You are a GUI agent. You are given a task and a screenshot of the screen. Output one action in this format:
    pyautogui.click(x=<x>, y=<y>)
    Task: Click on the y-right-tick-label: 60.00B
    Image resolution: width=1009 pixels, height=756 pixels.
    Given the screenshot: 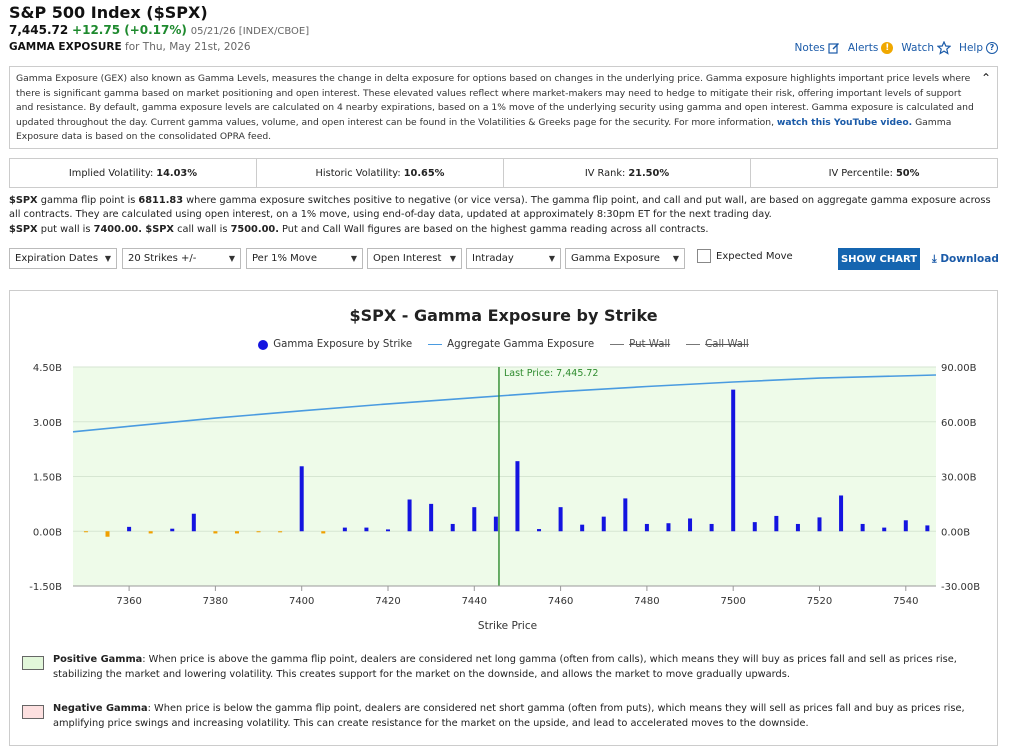 What is the action you would take?
    pyautogui.click(x=959, y=423)
    